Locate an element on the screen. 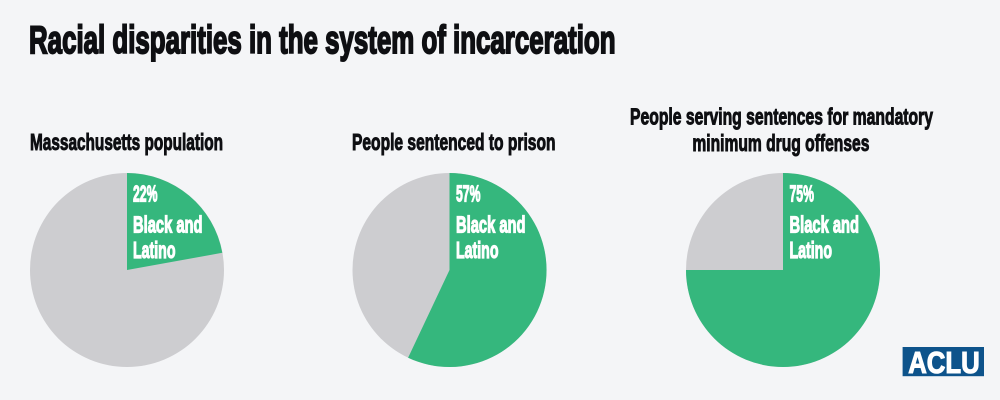  svg-text: 57% is located at coordinates (468, 194).